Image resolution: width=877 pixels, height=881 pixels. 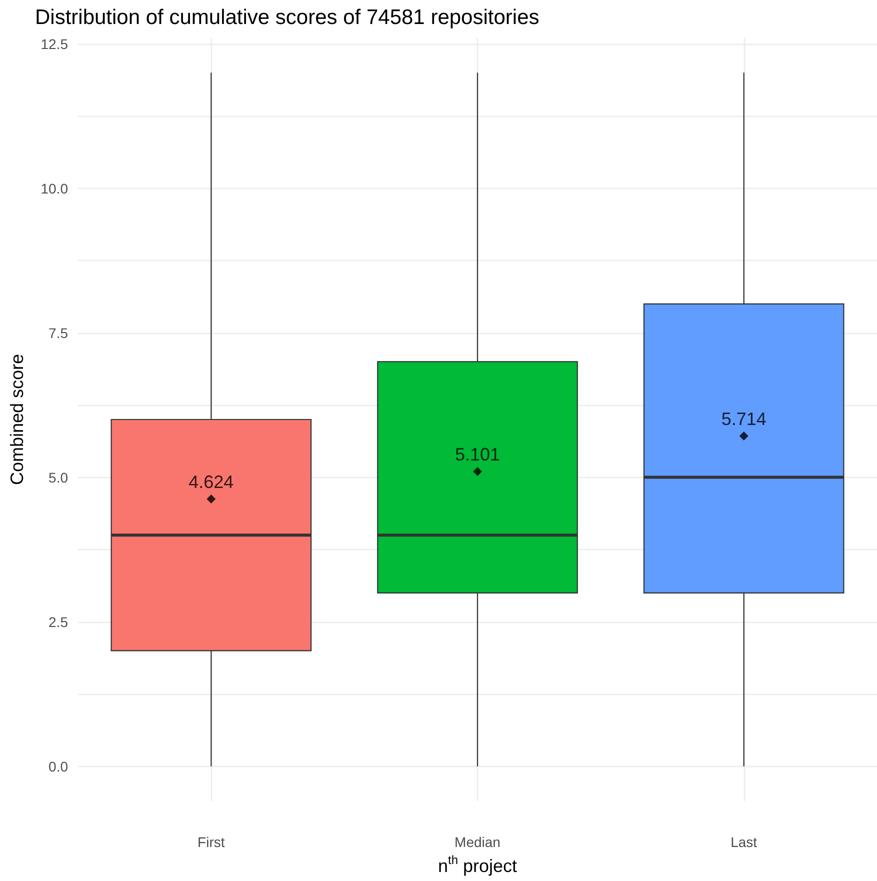 I want to click on y-axis-title: Combined score, so click(x=17, y=420).